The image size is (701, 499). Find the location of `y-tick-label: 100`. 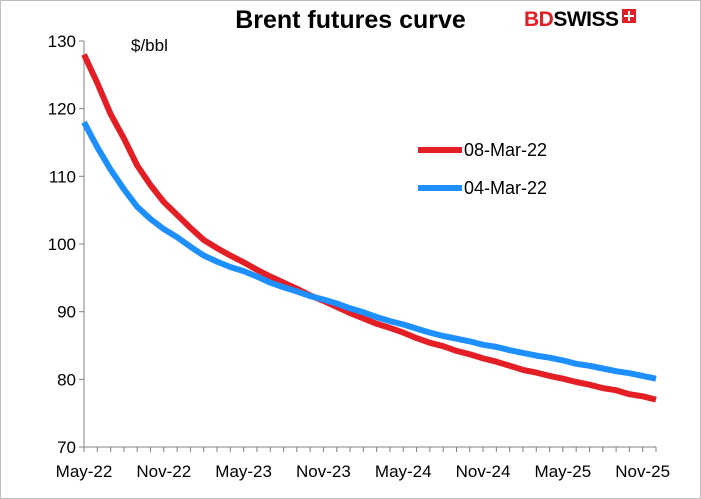

y-tick-label: 100 is located at coordinates (62, 244).